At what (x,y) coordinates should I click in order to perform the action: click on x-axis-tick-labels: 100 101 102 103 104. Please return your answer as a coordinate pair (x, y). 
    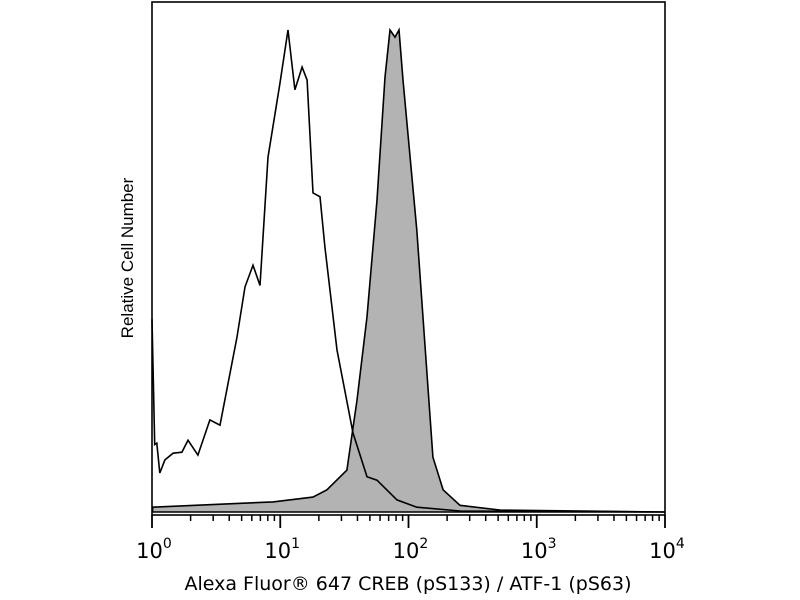
    Looking at the image, I should click on (410, 549).